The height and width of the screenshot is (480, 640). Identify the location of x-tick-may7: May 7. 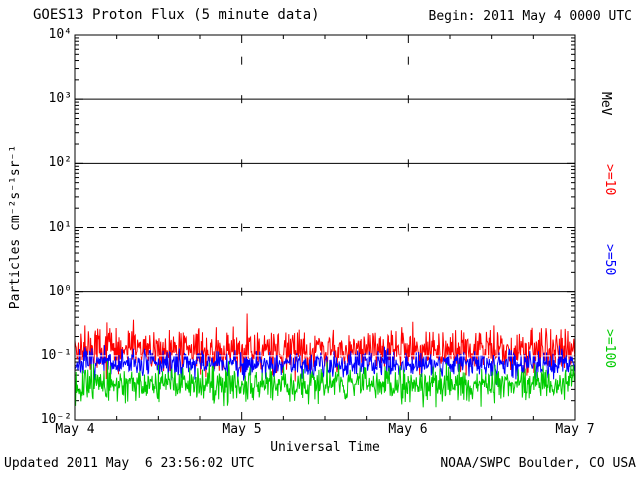
(575, 429).